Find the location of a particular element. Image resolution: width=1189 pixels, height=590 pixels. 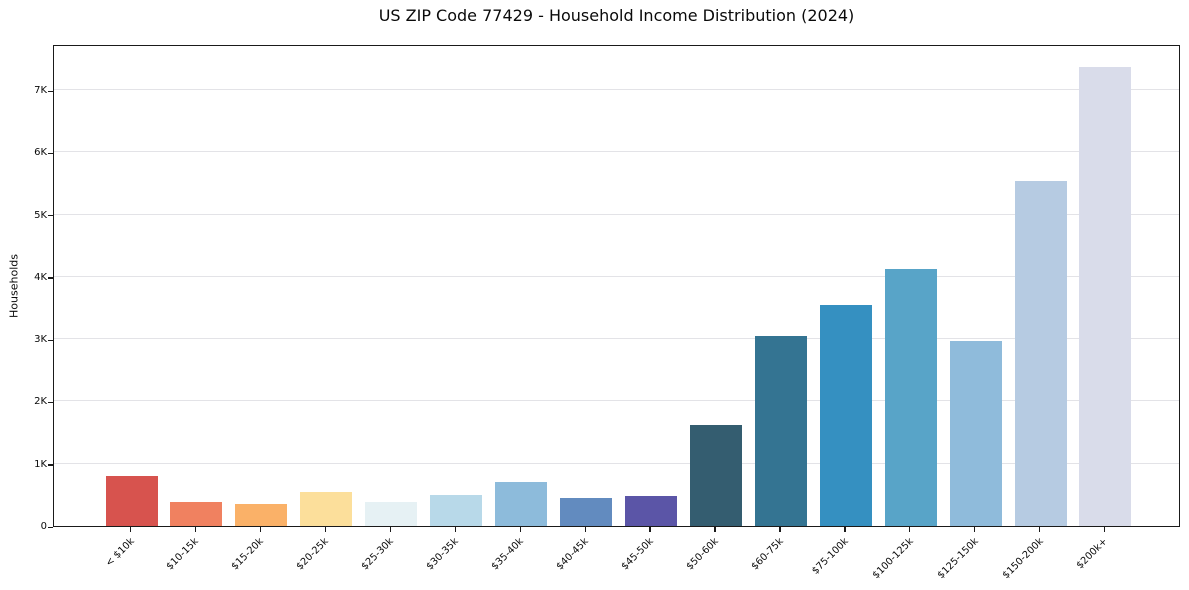

y-axis-label: Households is located at coordinates (14, 286).